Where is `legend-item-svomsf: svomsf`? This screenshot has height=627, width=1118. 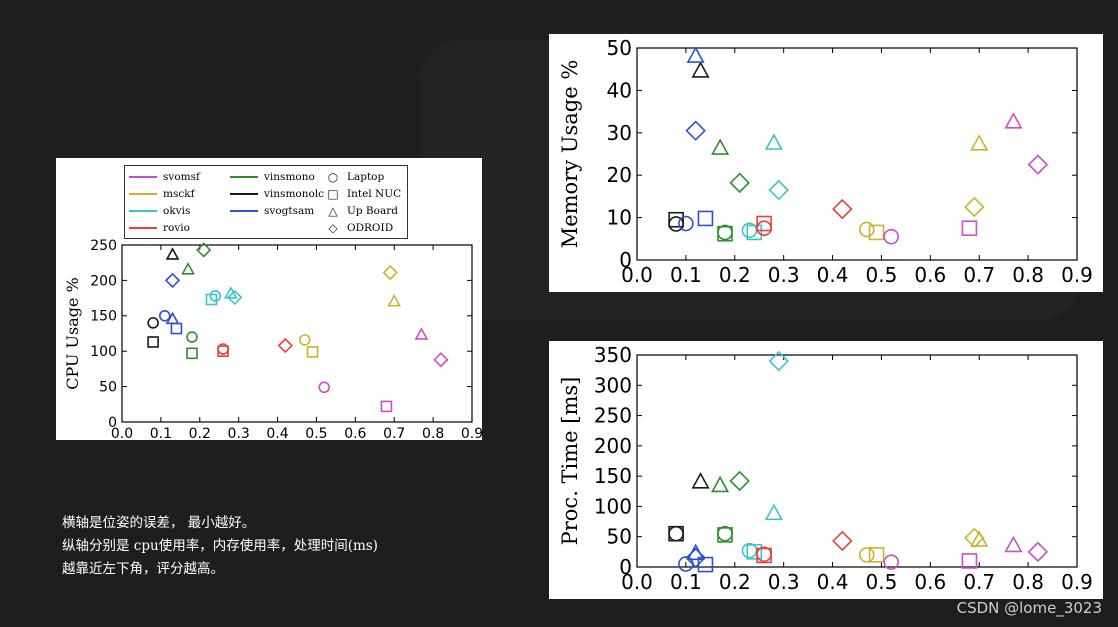
legend-item-svomsf: svomsf is located at coordinates (164, 177).